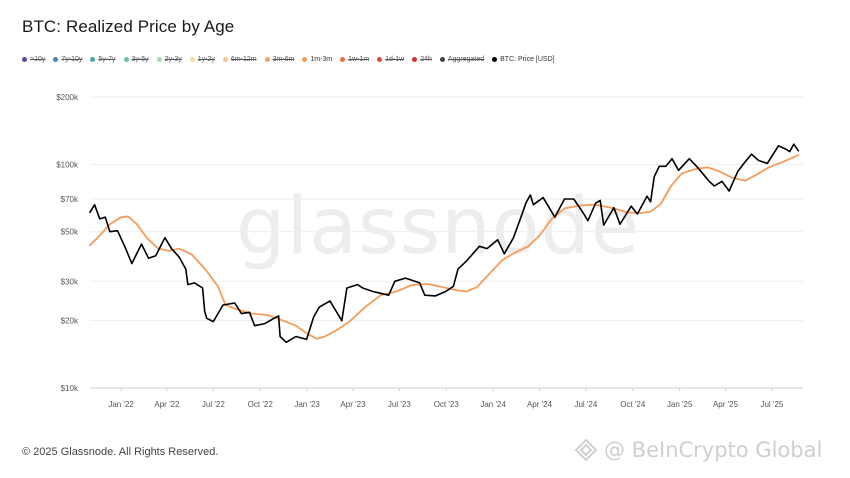 The width and height of the screenshot is (850, 478). I want to click on x-tick-label: Jul '23, so click(399, 404).